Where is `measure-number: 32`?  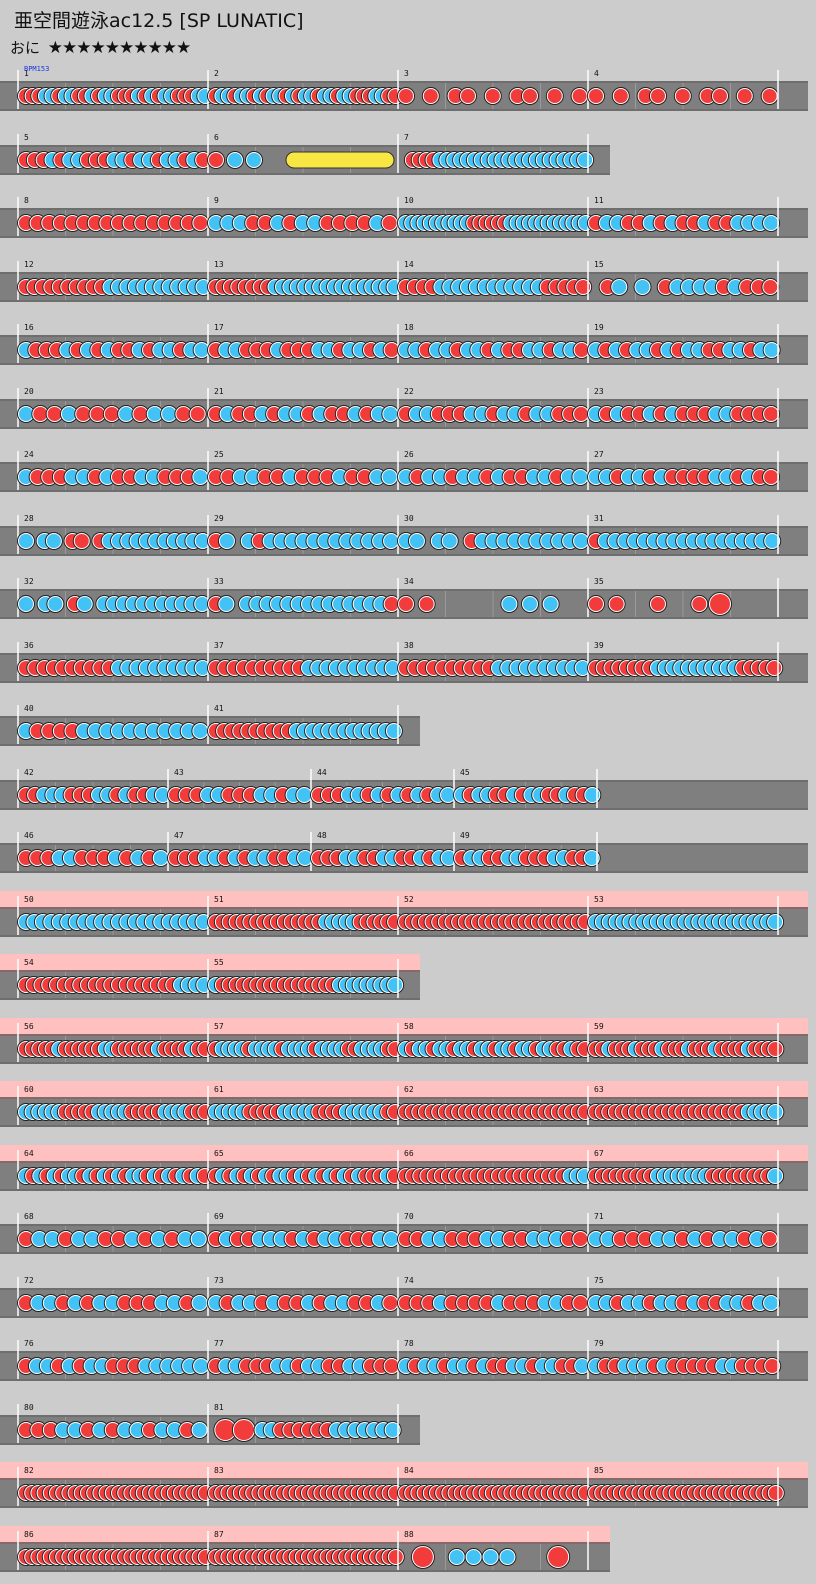
measure-number: 32 is located at coordinates (29, 581).